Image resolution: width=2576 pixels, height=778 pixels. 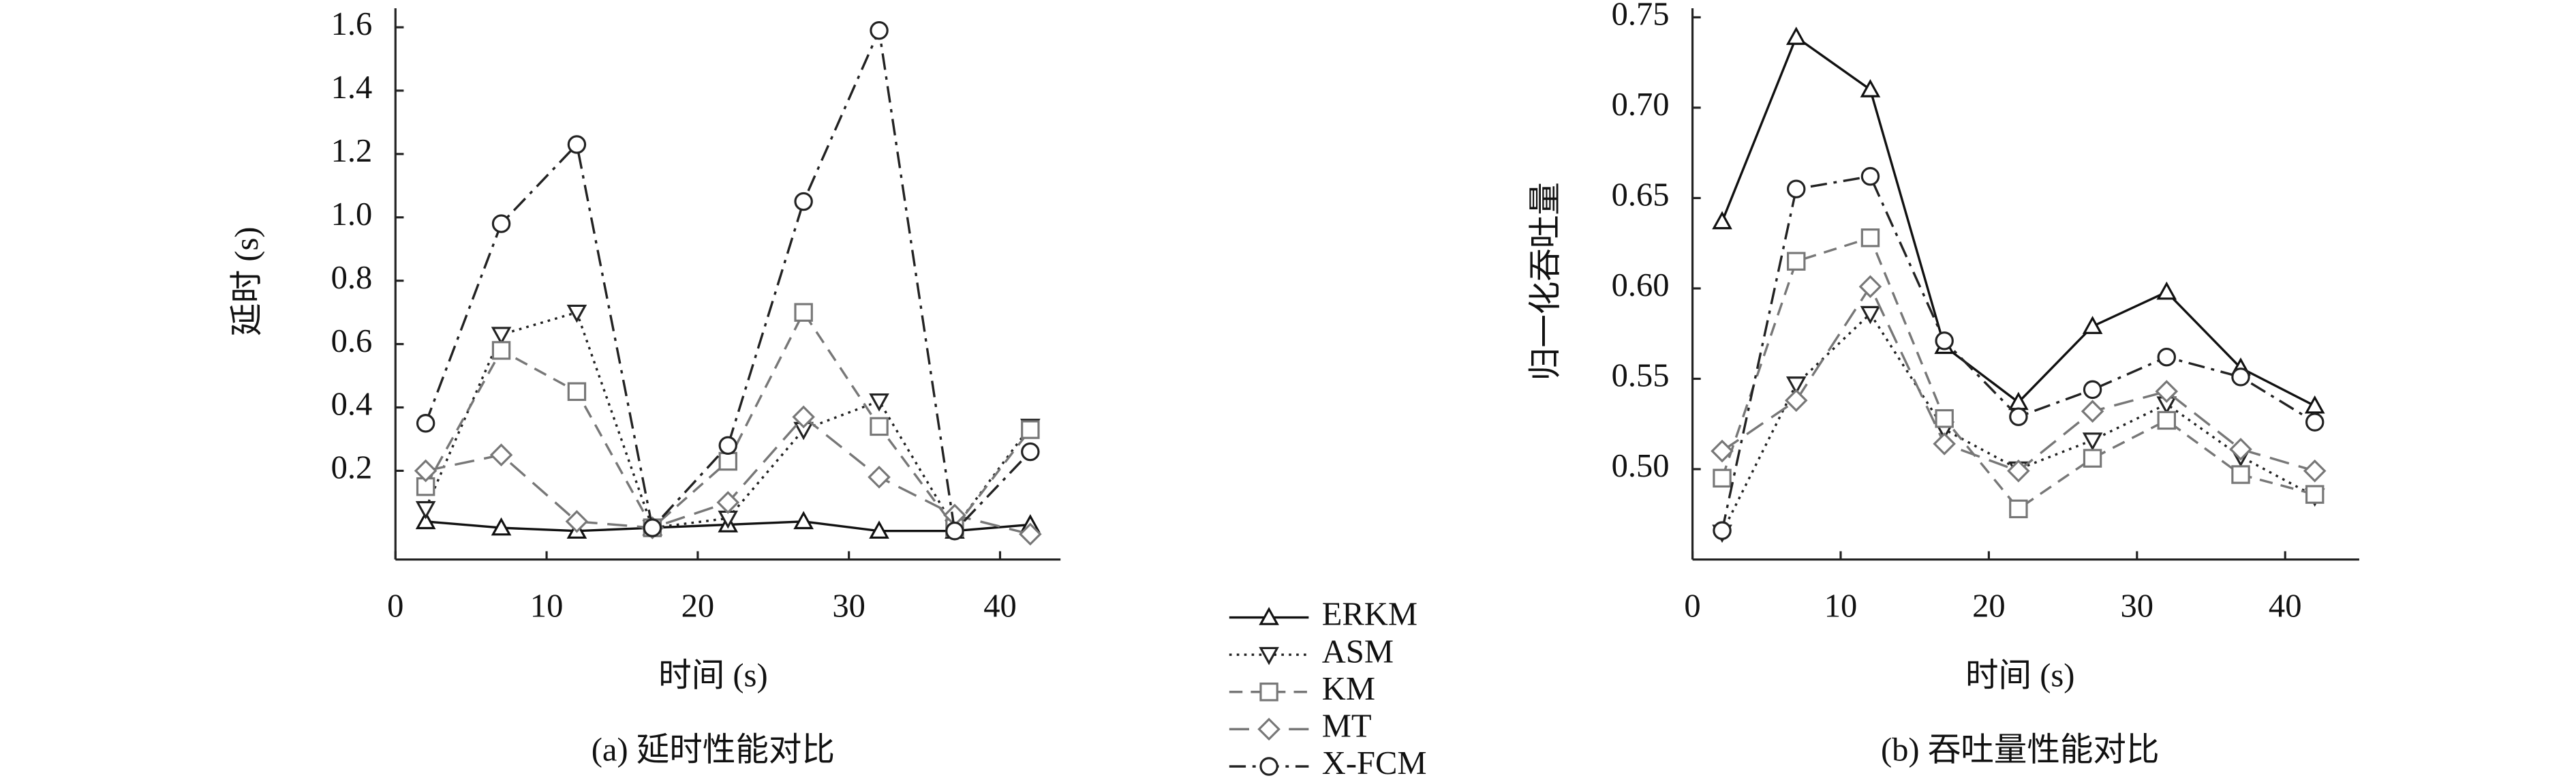 I want to click on y-tick-label: 0.55, so click(x=1641, y=376).